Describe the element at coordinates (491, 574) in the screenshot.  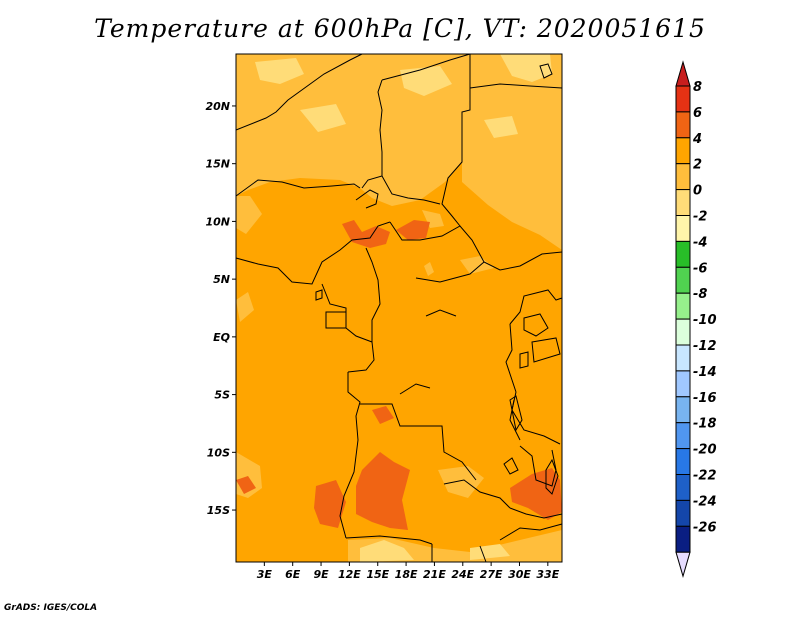
I see `lon-tick-label: 27E` at that location.